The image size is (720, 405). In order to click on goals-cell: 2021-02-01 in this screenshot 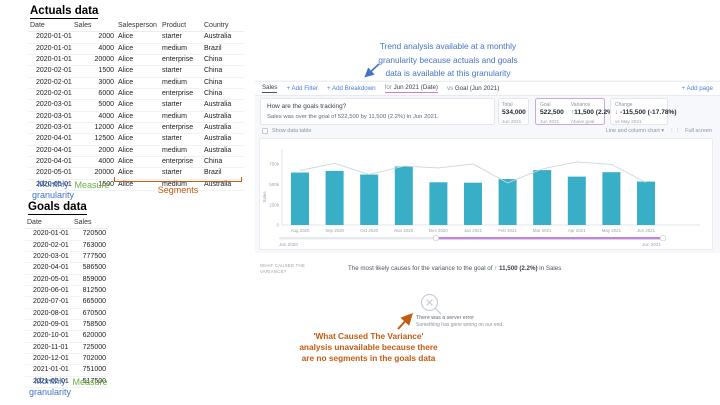, I will do `click(48, 383)`.